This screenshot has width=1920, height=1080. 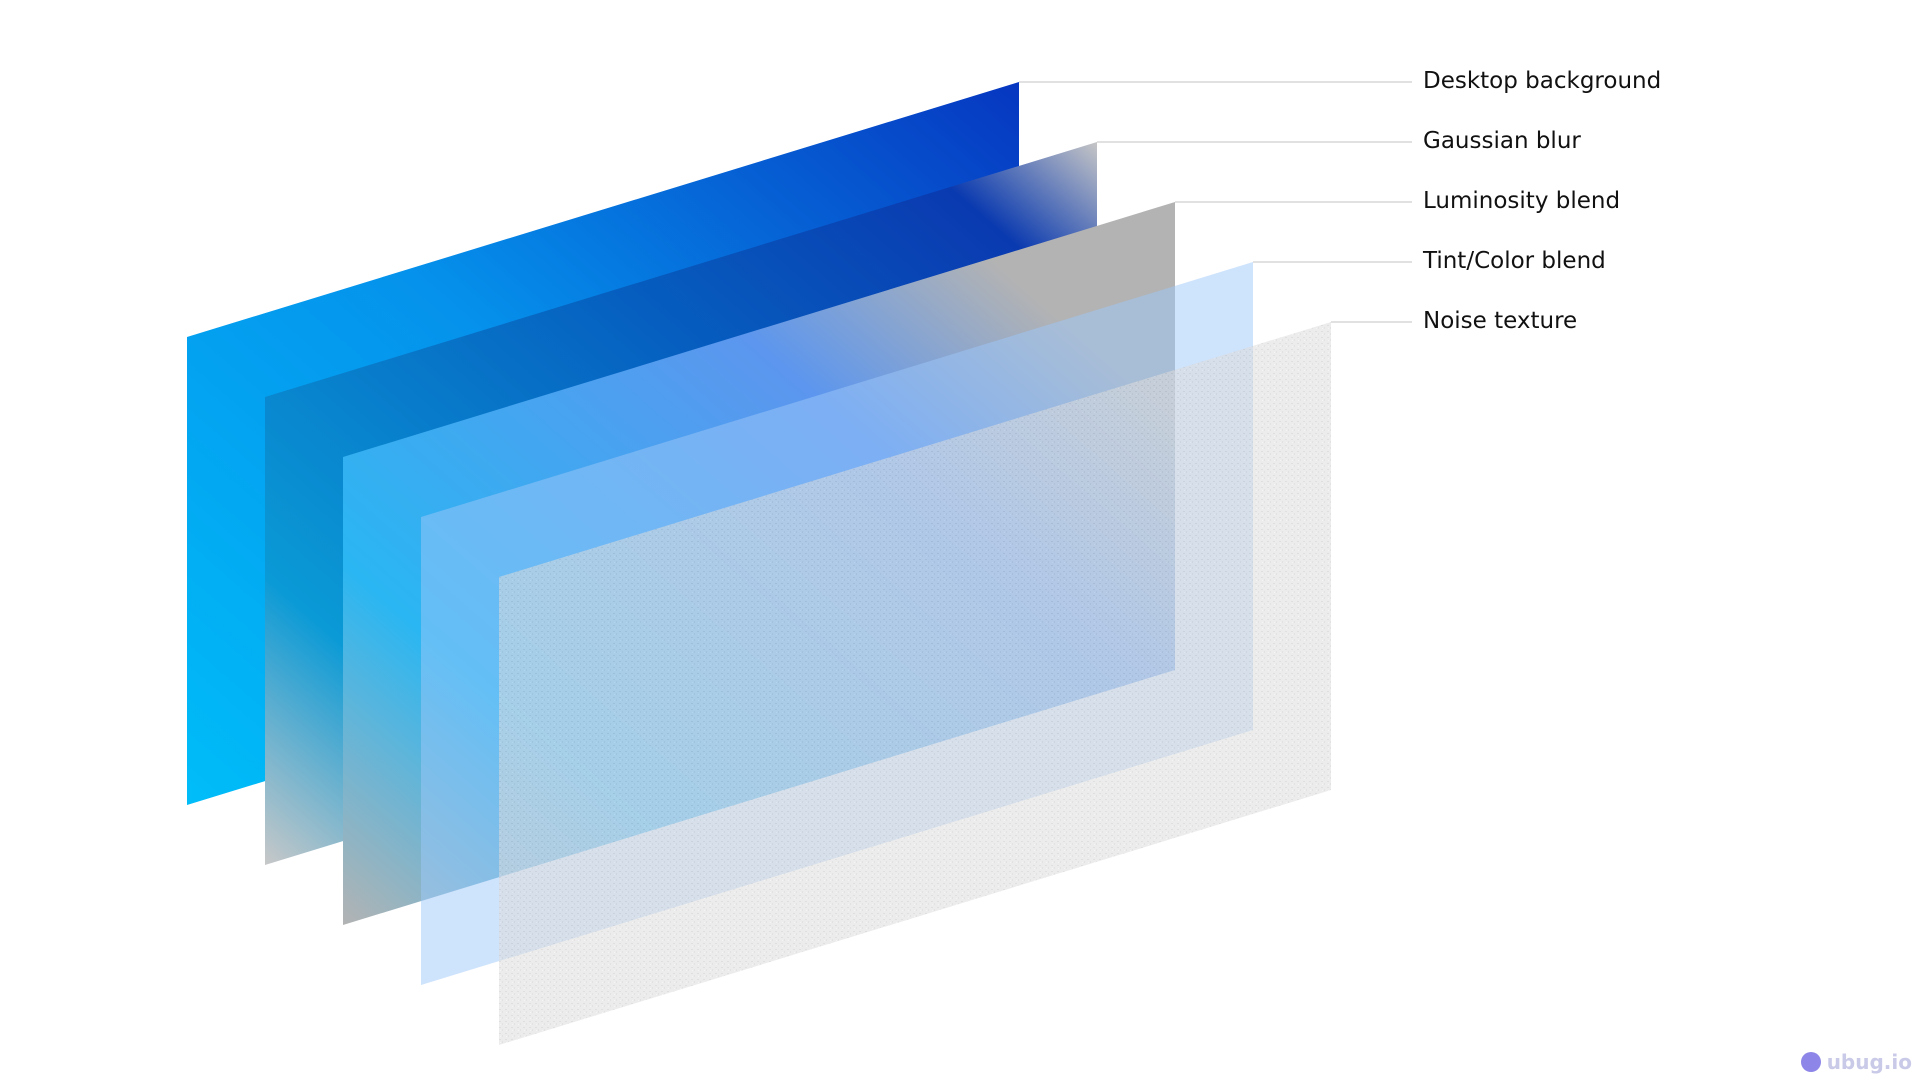 What do you see at coordinates (1500, 321) in the screenshot?
I see `label-noise-texture: Noise texture` at bounding box center [1500, 321].